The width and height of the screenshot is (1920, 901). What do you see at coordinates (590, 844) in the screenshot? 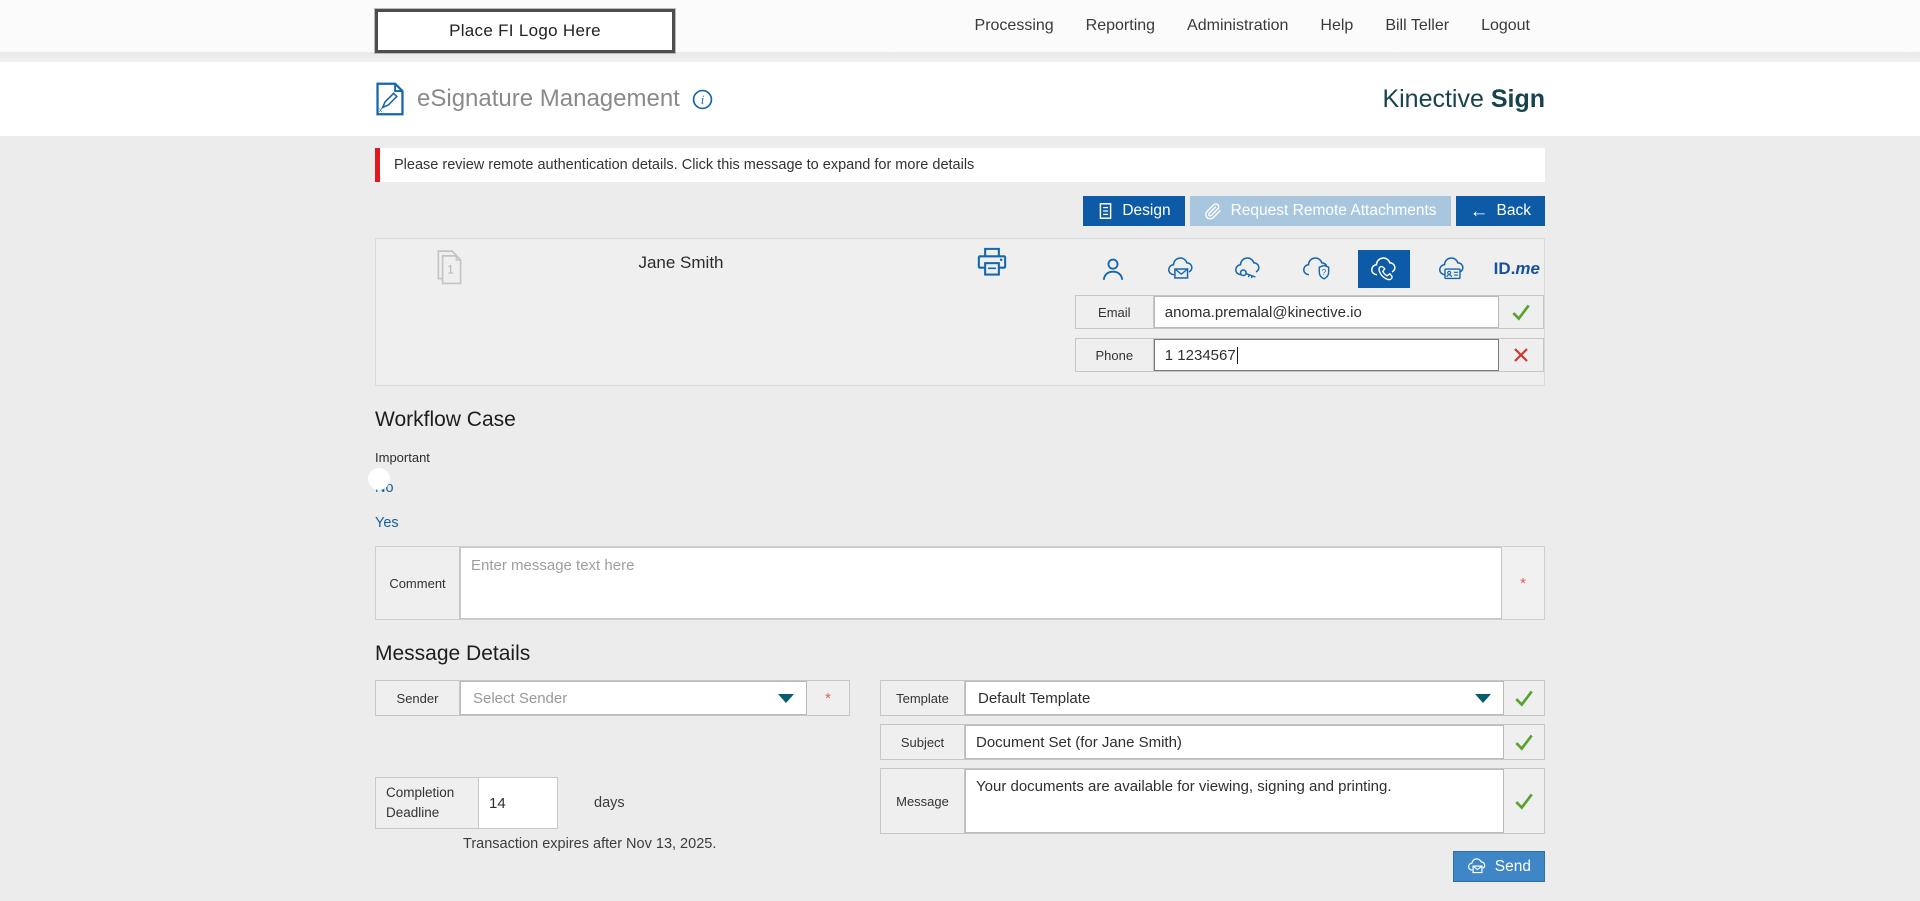
I see `expiry-note: Transaction expires after Nov 13, 2025.` at bounding box center [590, 844].